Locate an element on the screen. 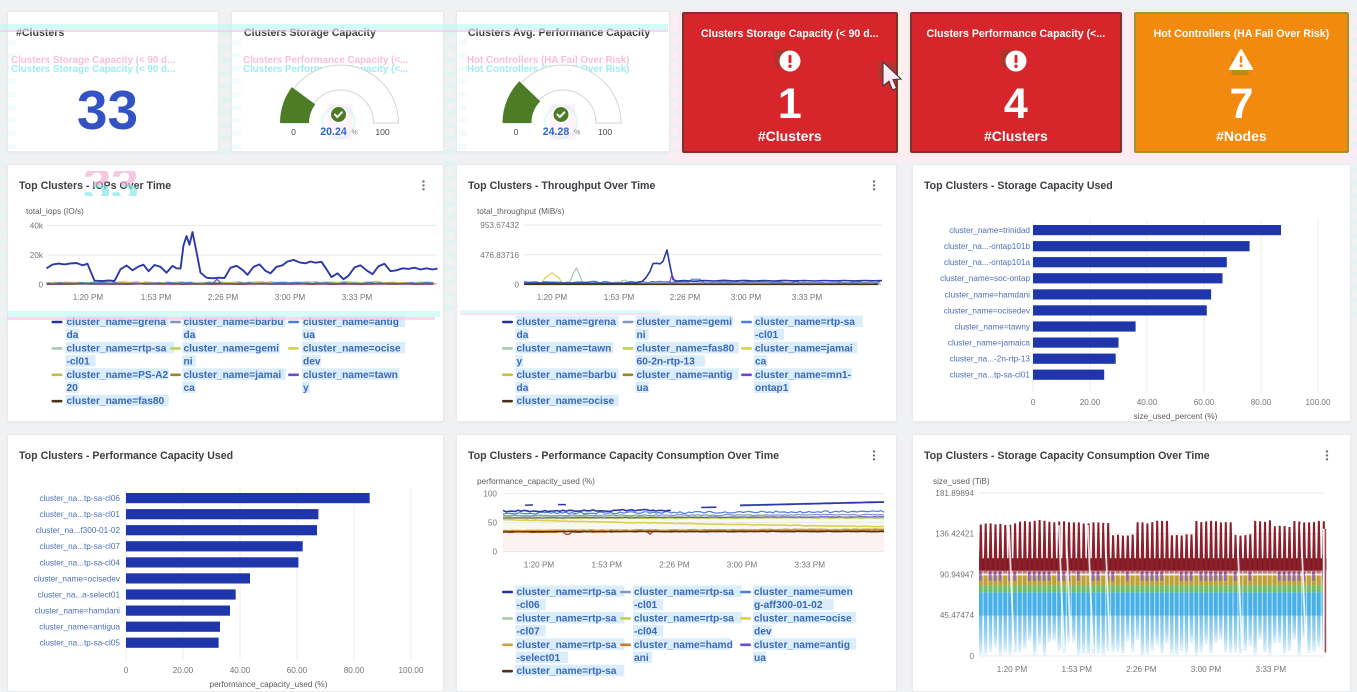  svg-text: cluster_na...-2n-rtp-13 is located at coordinates (989, 359).